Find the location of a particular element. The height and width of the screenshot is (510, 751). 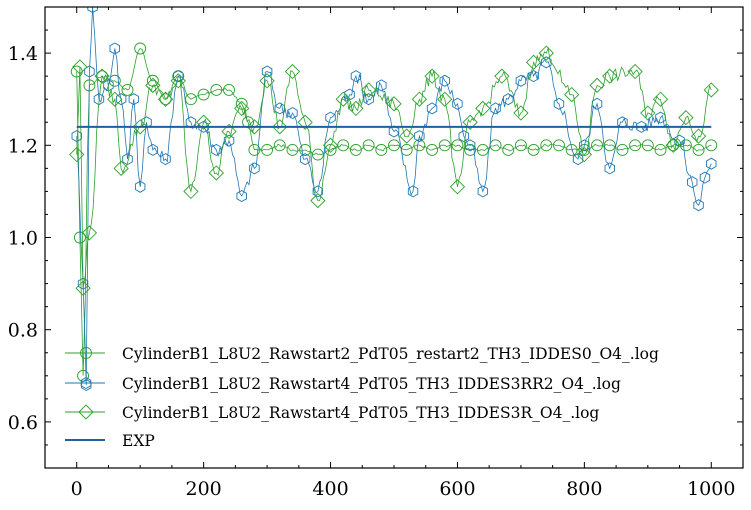

y-tick-label: 1.2 is located at coordinates (23, 146).